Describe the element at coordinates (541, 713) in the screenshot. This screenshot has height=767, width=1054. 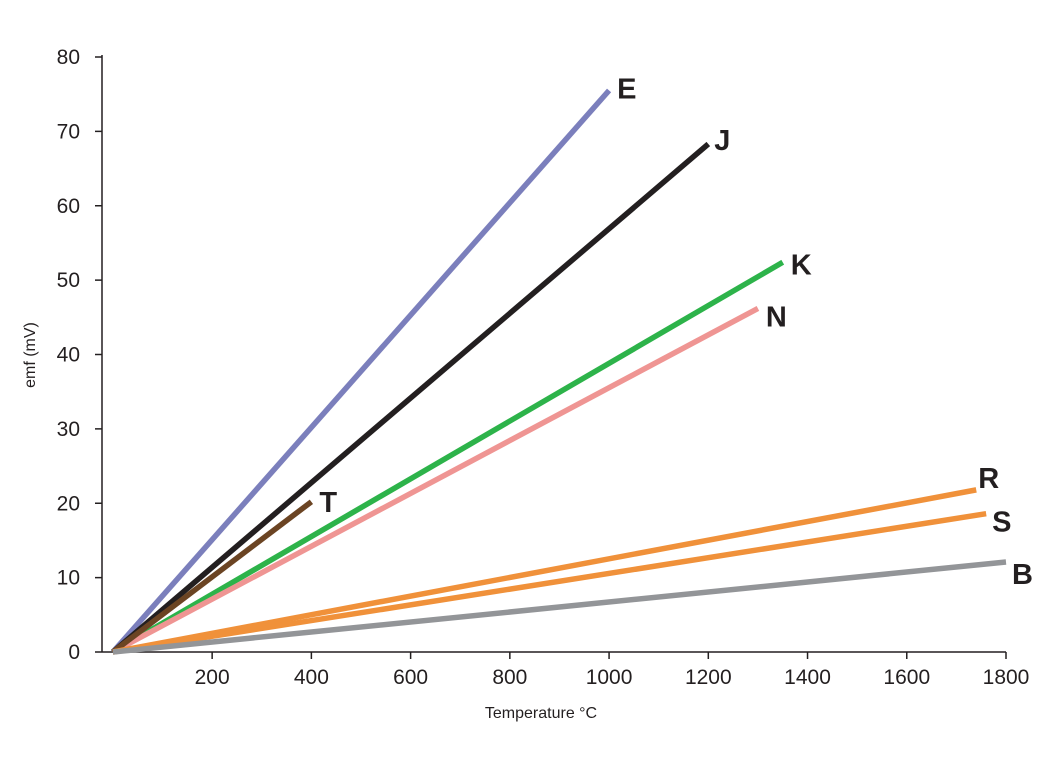
I see `x-axis-label: Temperature °C` at that location.